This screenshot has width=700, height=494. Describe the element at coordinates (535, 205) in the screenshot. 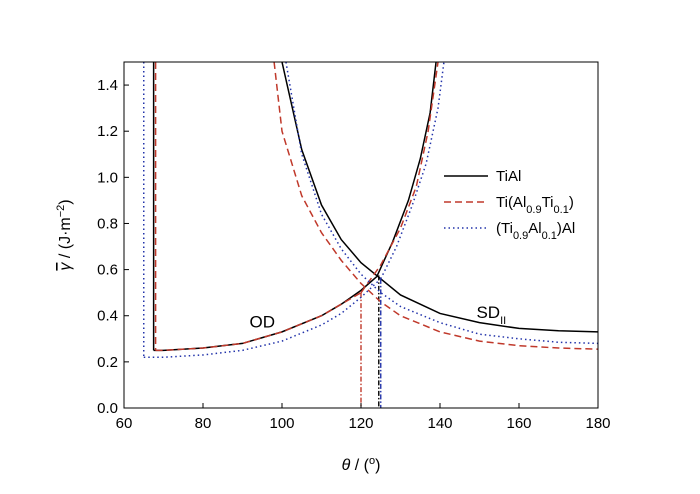

I see `legend-entry: Ti(Al0.9Ti0.1)` at that location.